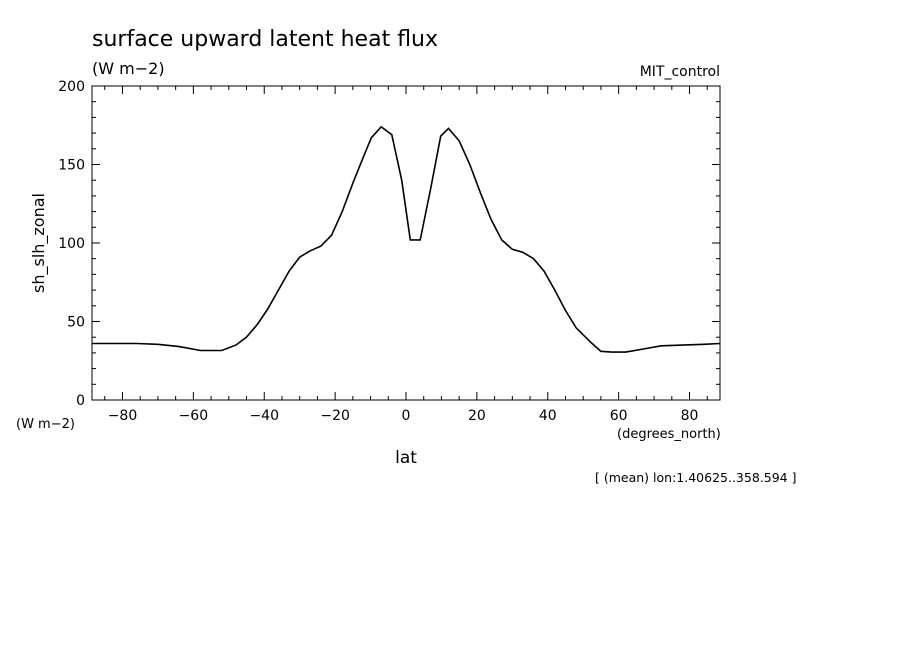 The image size is (904, 654). Describe the element at coordinates (45, 424) in the screenshot. I see `y-axis-units: (W m−2)` at that location.